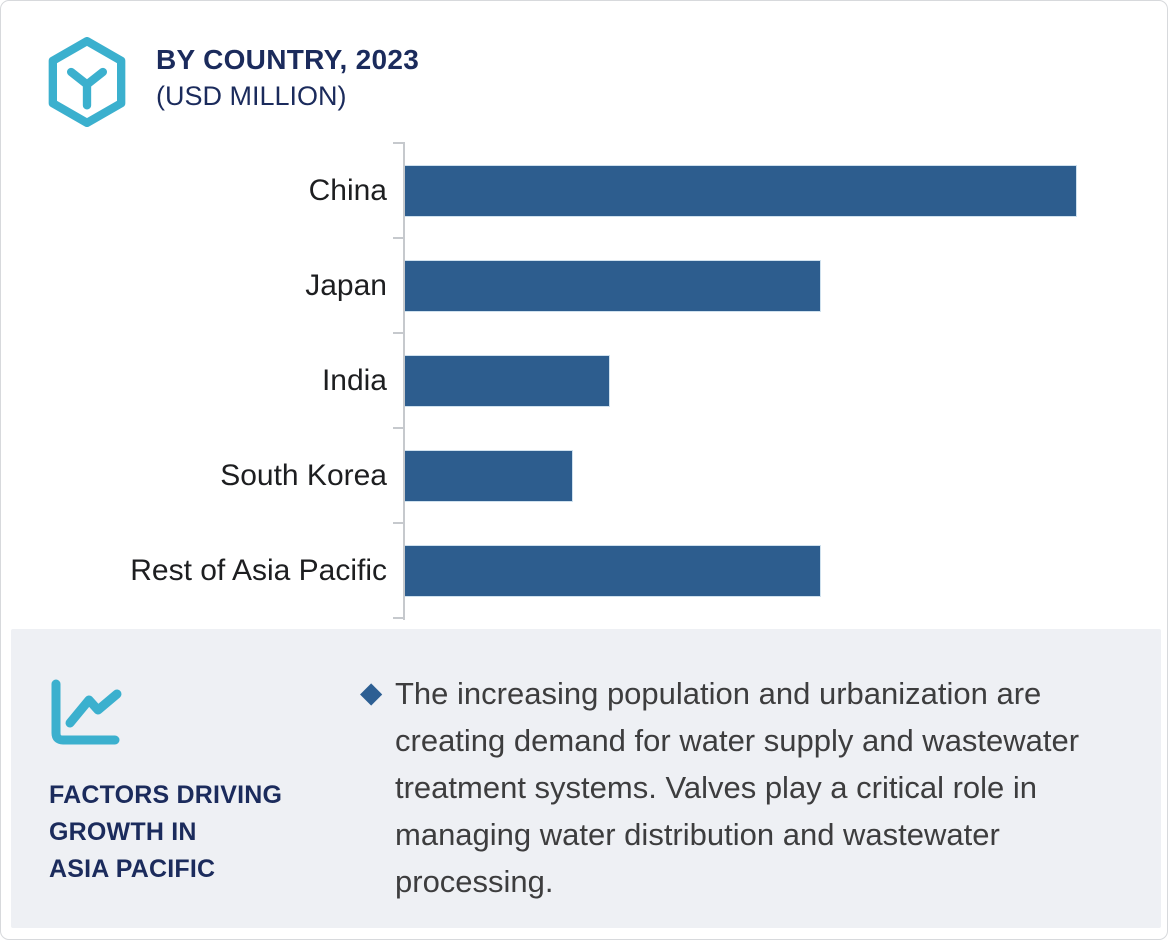  Describe the element at coordinates (354, 380) in the screenshot. I see `category-label-india: India` at that location.